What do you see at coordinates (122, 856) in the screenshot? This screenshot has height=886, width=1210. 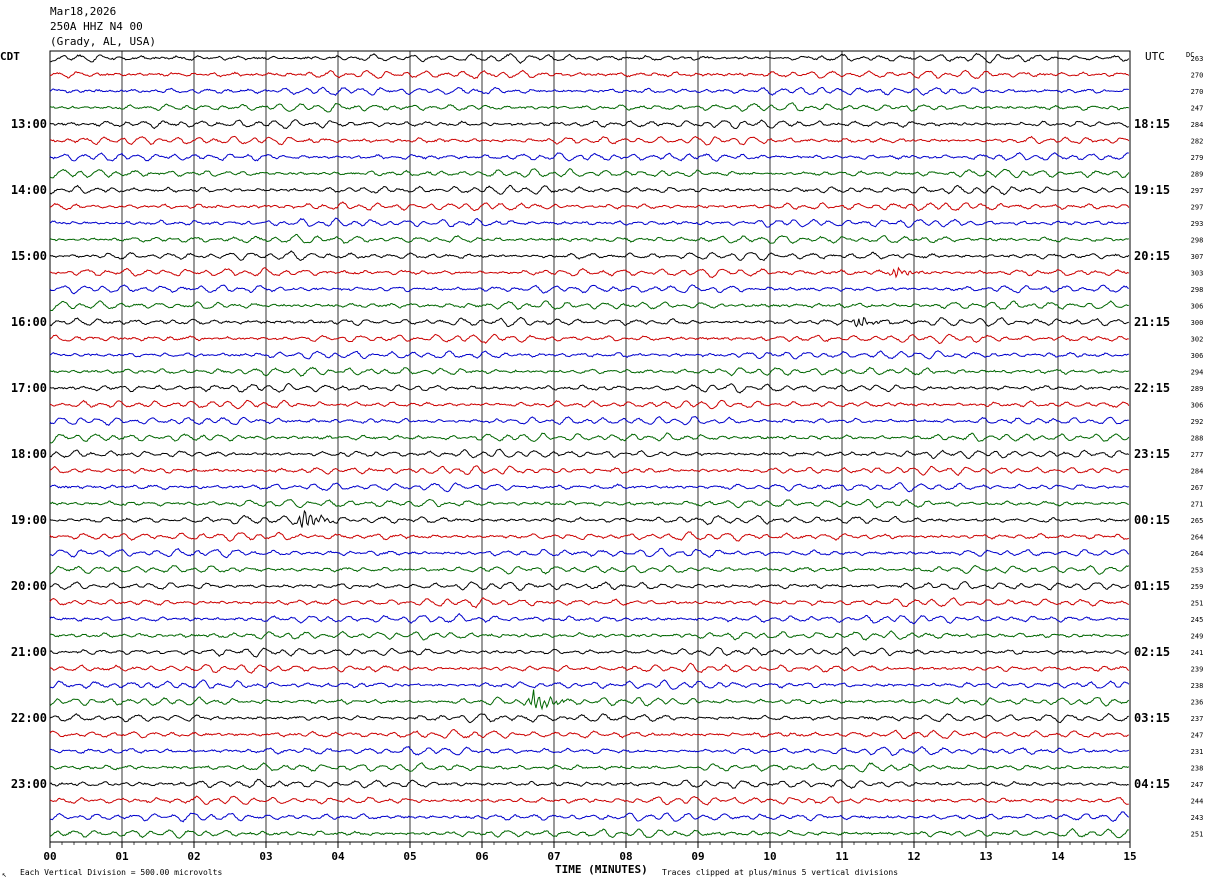 I see `x-tick-label: 01` at bounding box center [122, 856].